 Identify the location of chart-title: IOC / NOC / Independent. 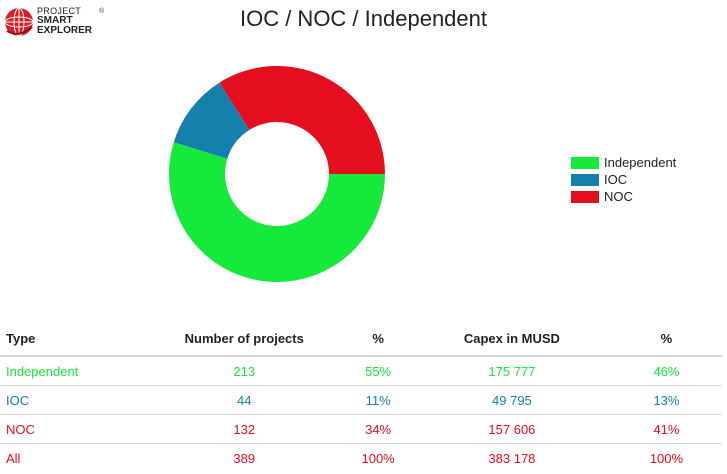
(363, 18).